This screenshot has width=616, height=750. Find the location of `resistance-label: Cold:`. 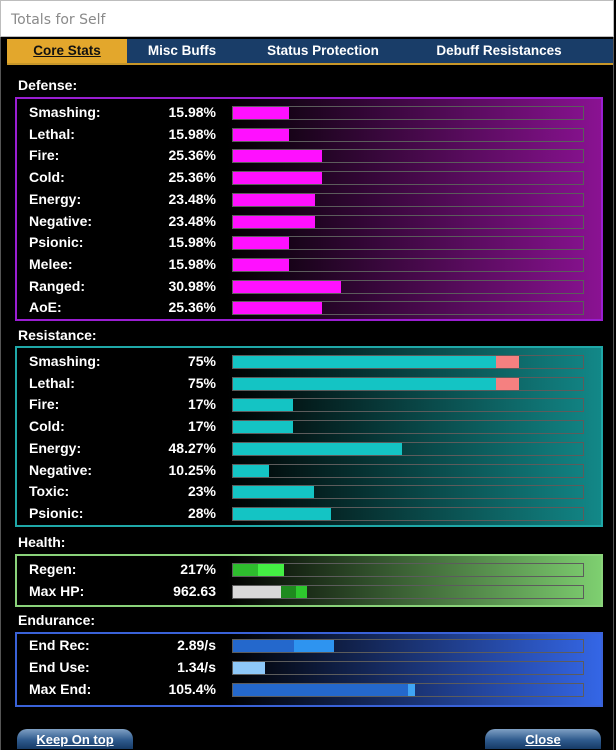

resistance-label: Cold: is located at coordinates (47, 426).